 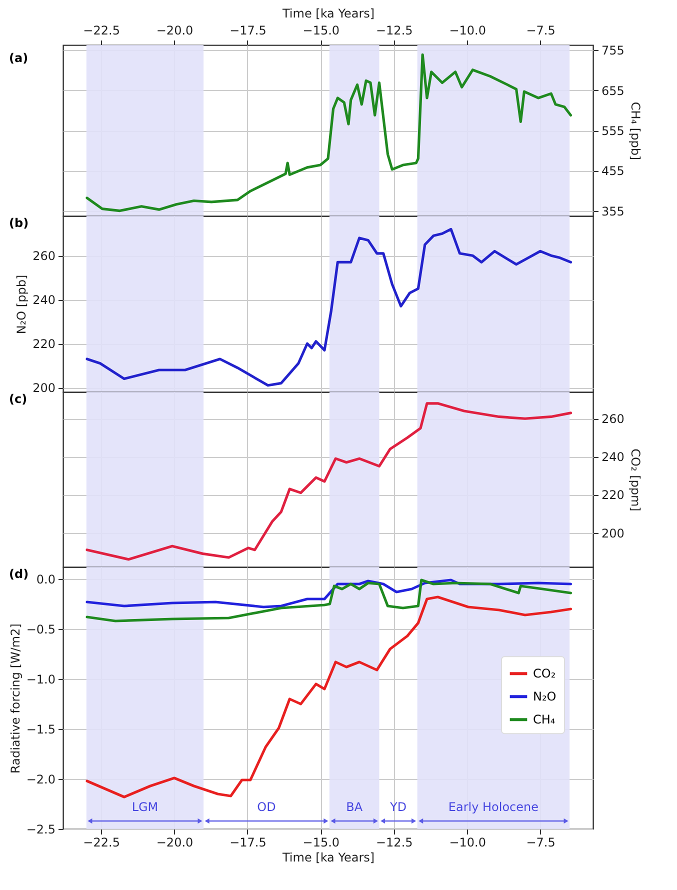 What do you see at coordinates (41, 729) in the screenshot?
I see `y-tick-label: −1.5` at bounding box center [41, 729].